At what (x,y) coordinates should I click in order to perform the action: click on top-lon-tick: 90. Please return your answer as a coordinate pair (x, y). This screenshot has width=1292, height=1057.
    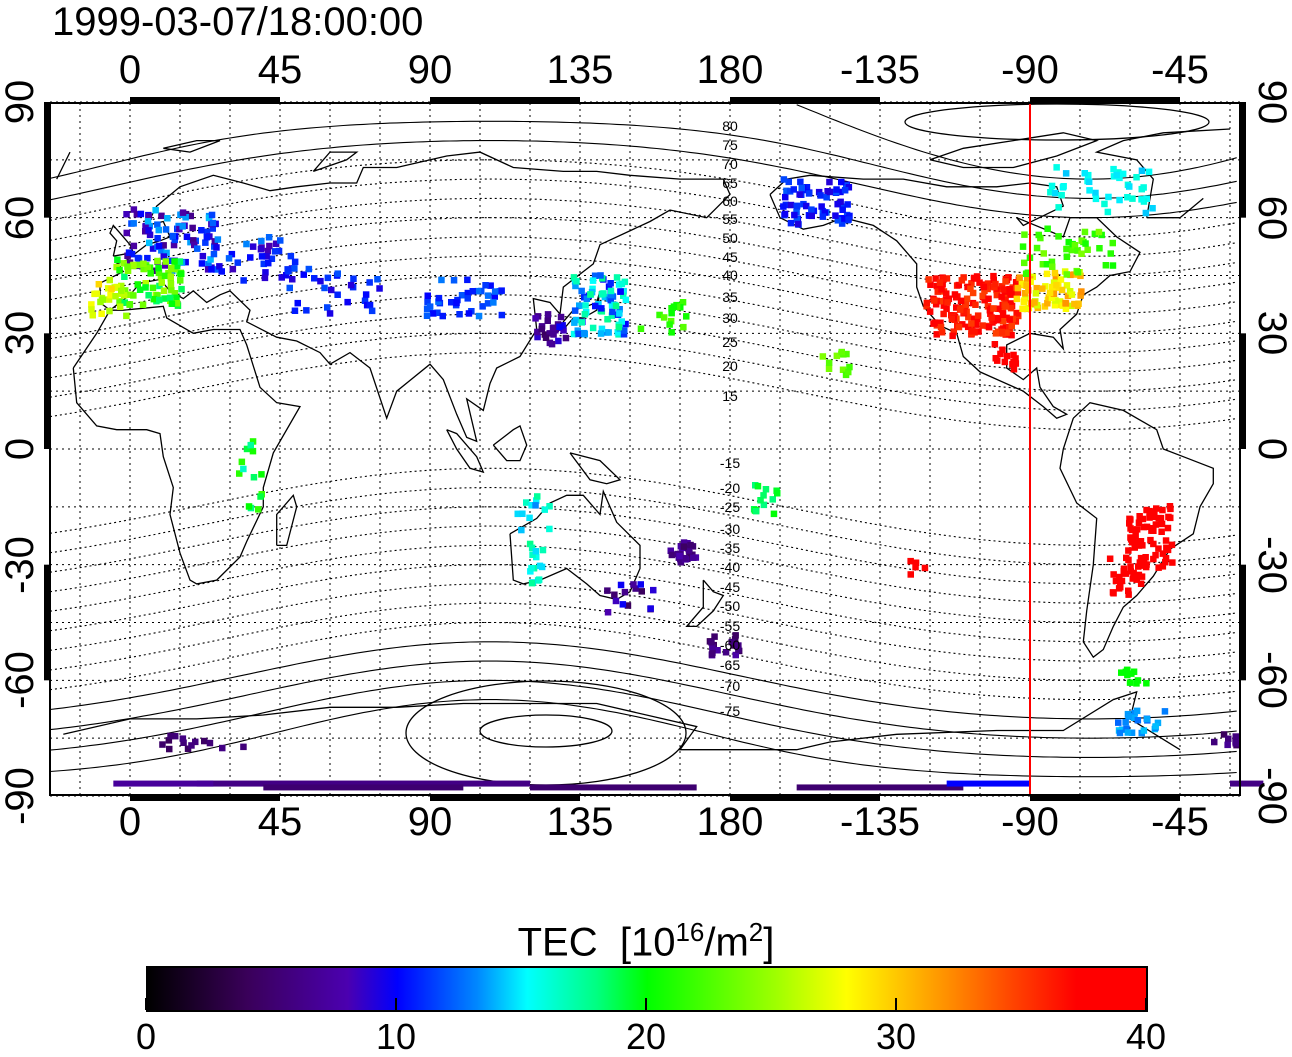
    Looking at the image, I should click on (430, 70).